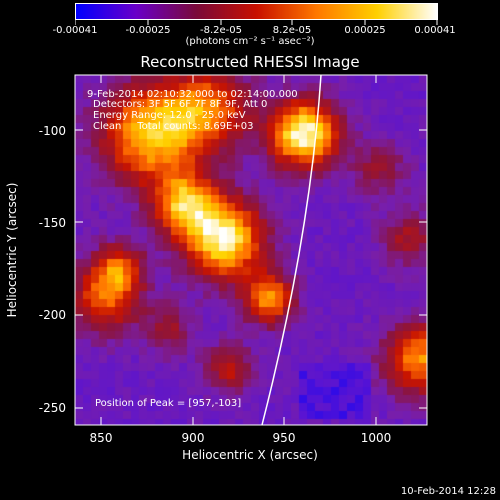 Image resolution: width=500 pixels, height=500 pixels. What do you see at coordinates (101, 438) in the screenshot?
I see `x-tick-label: 850` at bounding box center [101, 438].